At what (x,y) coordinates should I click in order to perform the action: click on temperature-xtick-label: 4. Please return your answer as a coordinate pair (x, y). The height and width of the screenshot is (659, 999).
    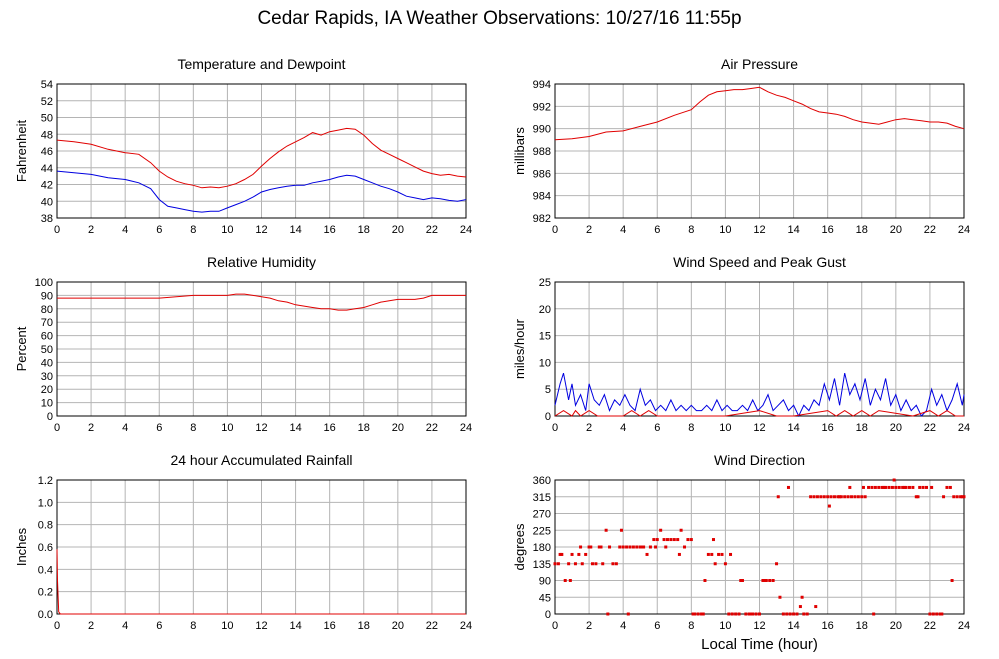
    Looking at the image, I should click on (125, 230).